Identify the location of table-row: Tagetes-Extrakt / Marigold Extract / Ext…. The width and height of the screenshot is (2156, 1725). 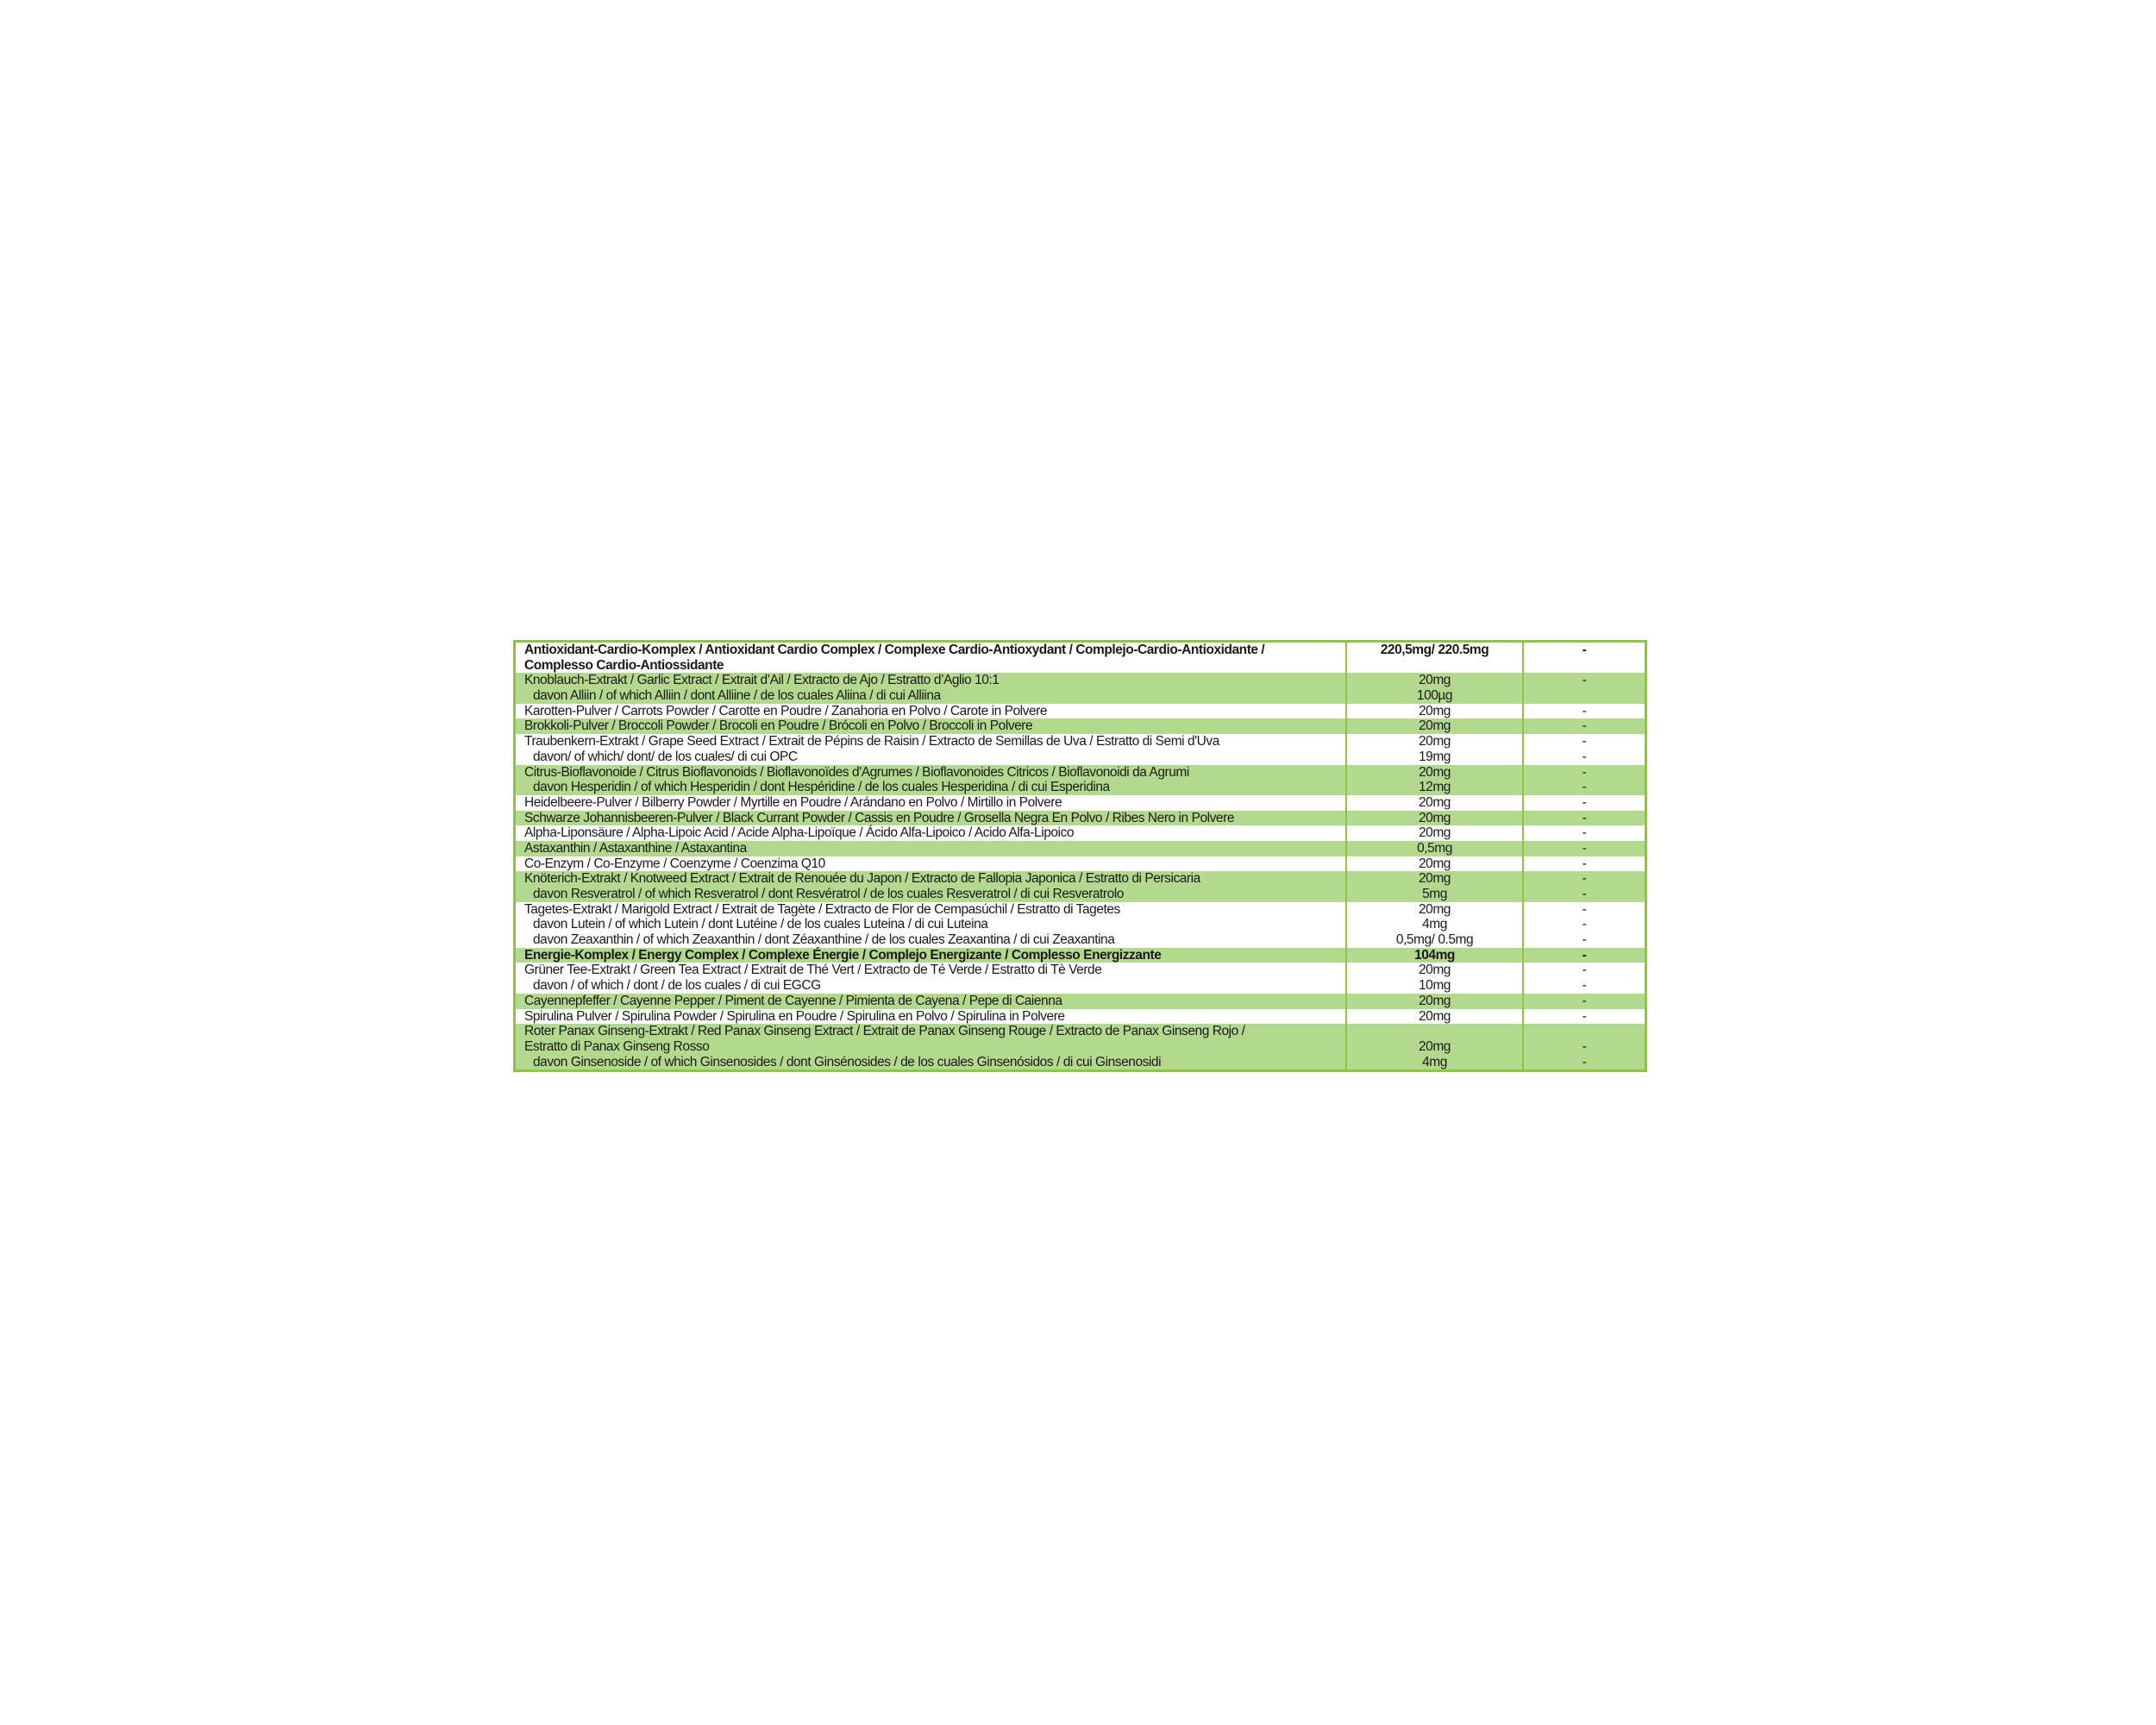
(1080, 924).